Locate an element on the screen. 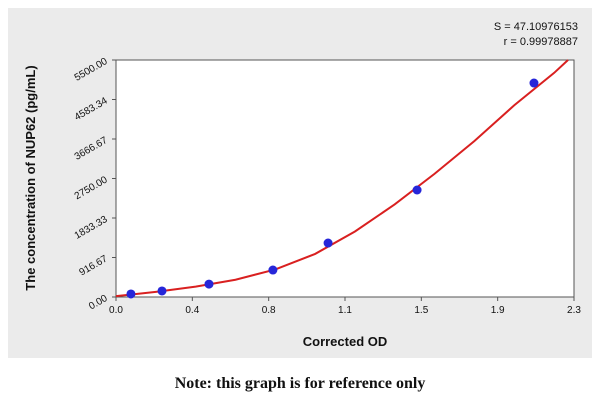 The width and height of the screenshot is (600, 410). note: Note: this graph is for reference only is located at coordinates (300, 383).